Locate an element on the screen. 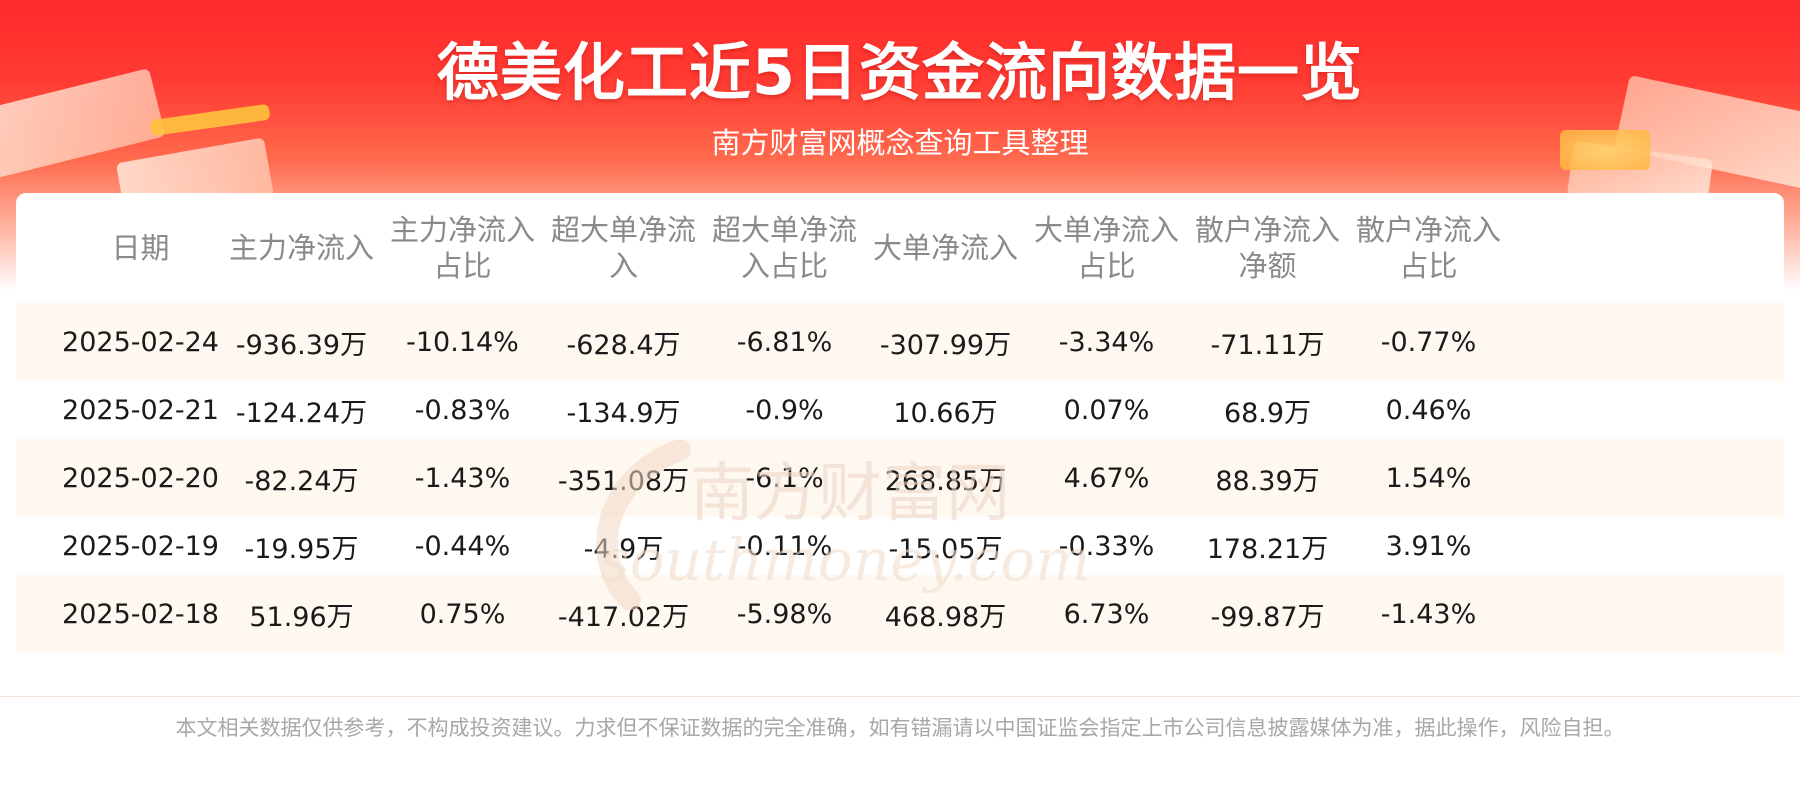 Image resolution: width=1800 pixels, height=800 pixels. value-cell: 3.91% is located at coordinates (1428, 546).